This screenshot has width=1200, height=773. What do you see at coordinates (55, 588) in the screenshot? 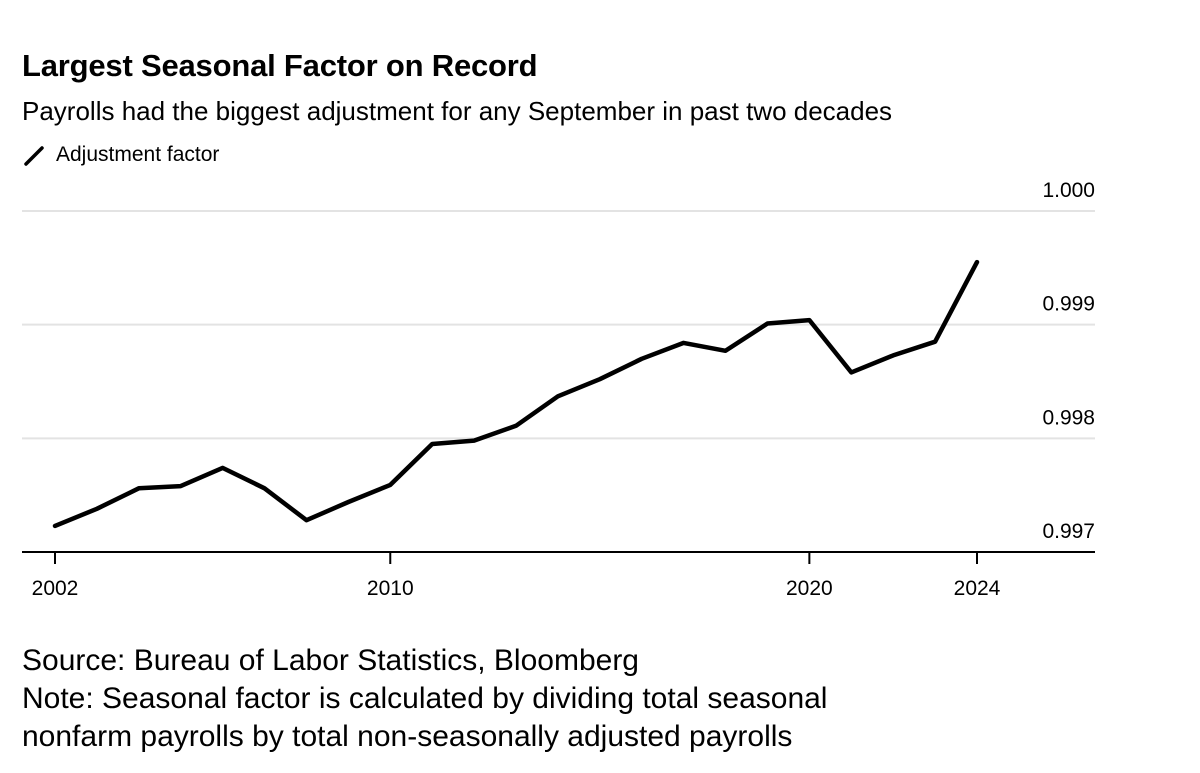
I see `x-tick-label: 2002` at bounding box center [55, 588].